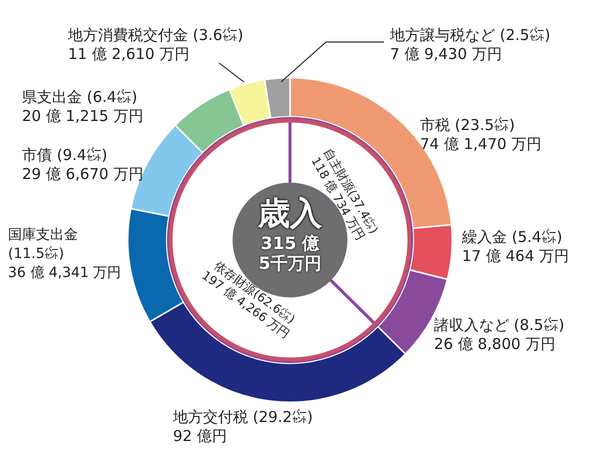 The image size is (595, 468). What do you see at coordinates (156, 44) in the screenshot?
I see `slice-label: 地方消費税交付金 (3.6㌫) 11 億 2,610 万円` at bounding box center [156, 44].